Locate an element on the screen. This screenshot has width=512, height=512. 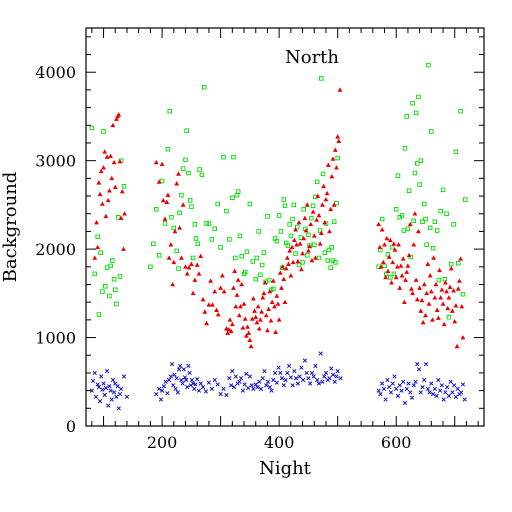
y-axis-label: Background is located at coordinates (10, 227).